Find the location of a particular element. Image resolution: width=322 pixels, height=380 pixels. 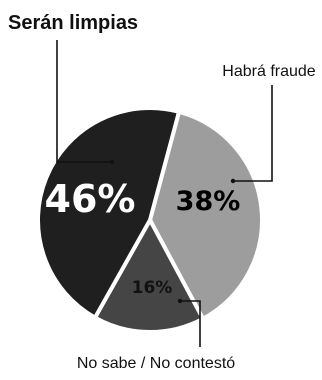

leader-line-habra-fraude is located at coordinates (253, 133).